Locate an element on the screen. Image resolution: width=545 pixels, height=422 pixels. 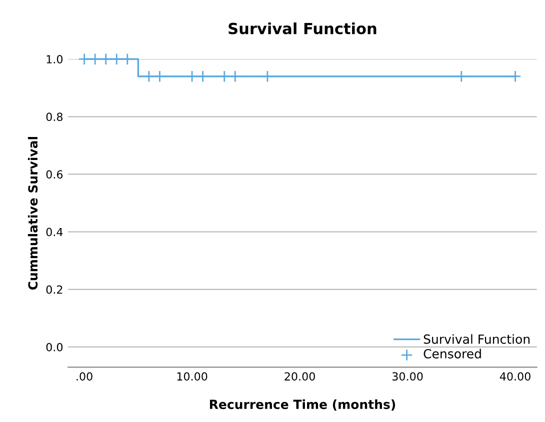
y-tick-label: 0.4 is located at coordinates (54, 232).